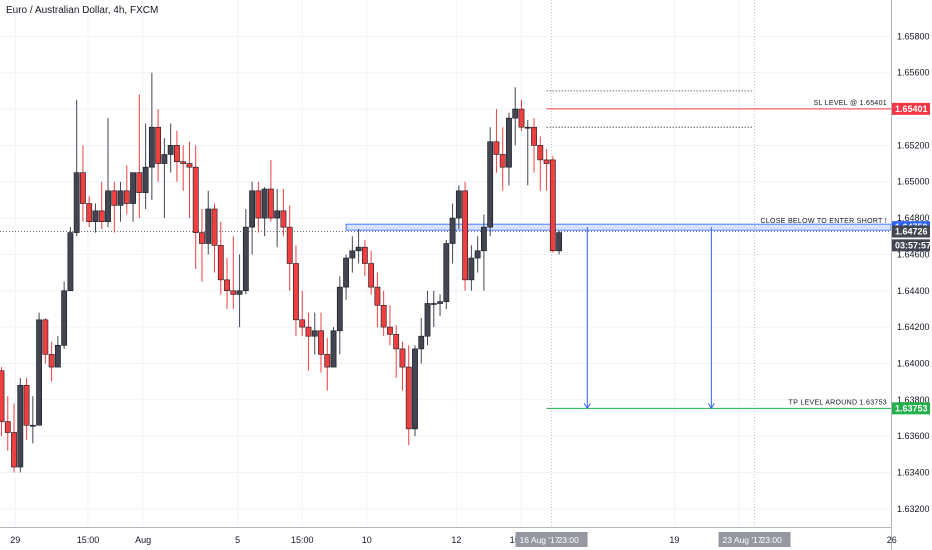  Describe the element at coordinates (367, 540) in the screenshot. I see `x-tick-label: 10` at that location.